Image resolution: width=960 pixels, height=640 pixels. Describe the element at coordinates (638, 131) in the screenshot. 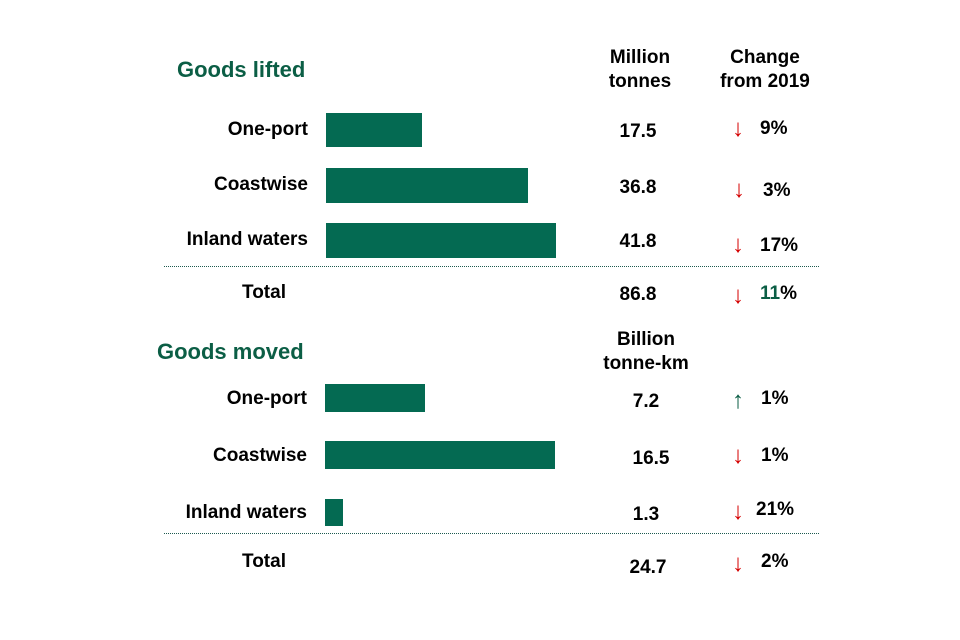

I see `lifted-value-one-port: 17.5` at that location.